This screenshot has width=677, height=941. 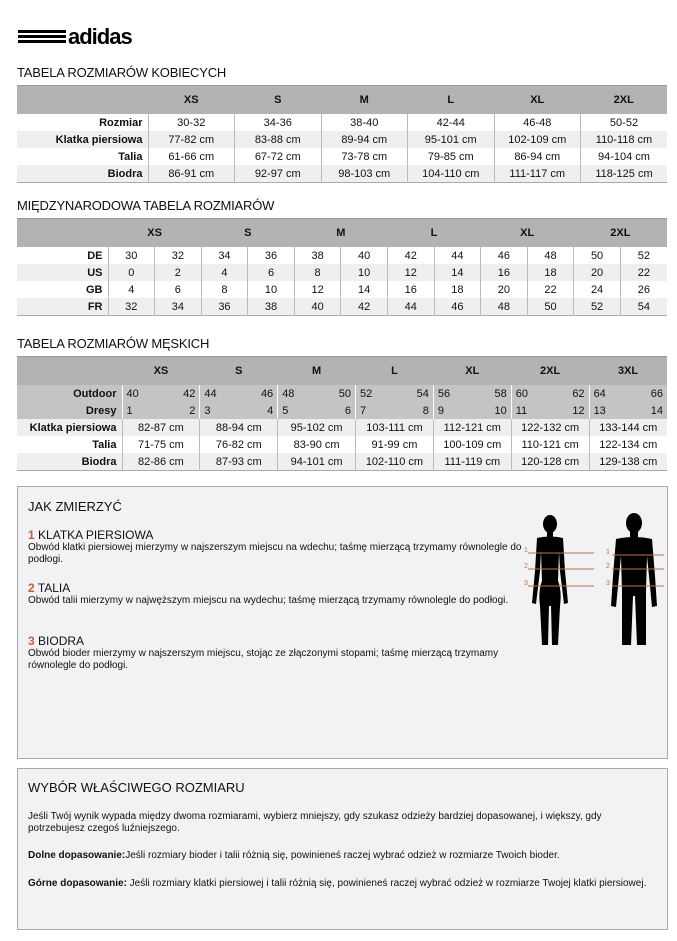 What do you see at coordinates (450, 174) in the screenshot?
I see `cell: 104-110 cm` at bounding box center [450, 174].